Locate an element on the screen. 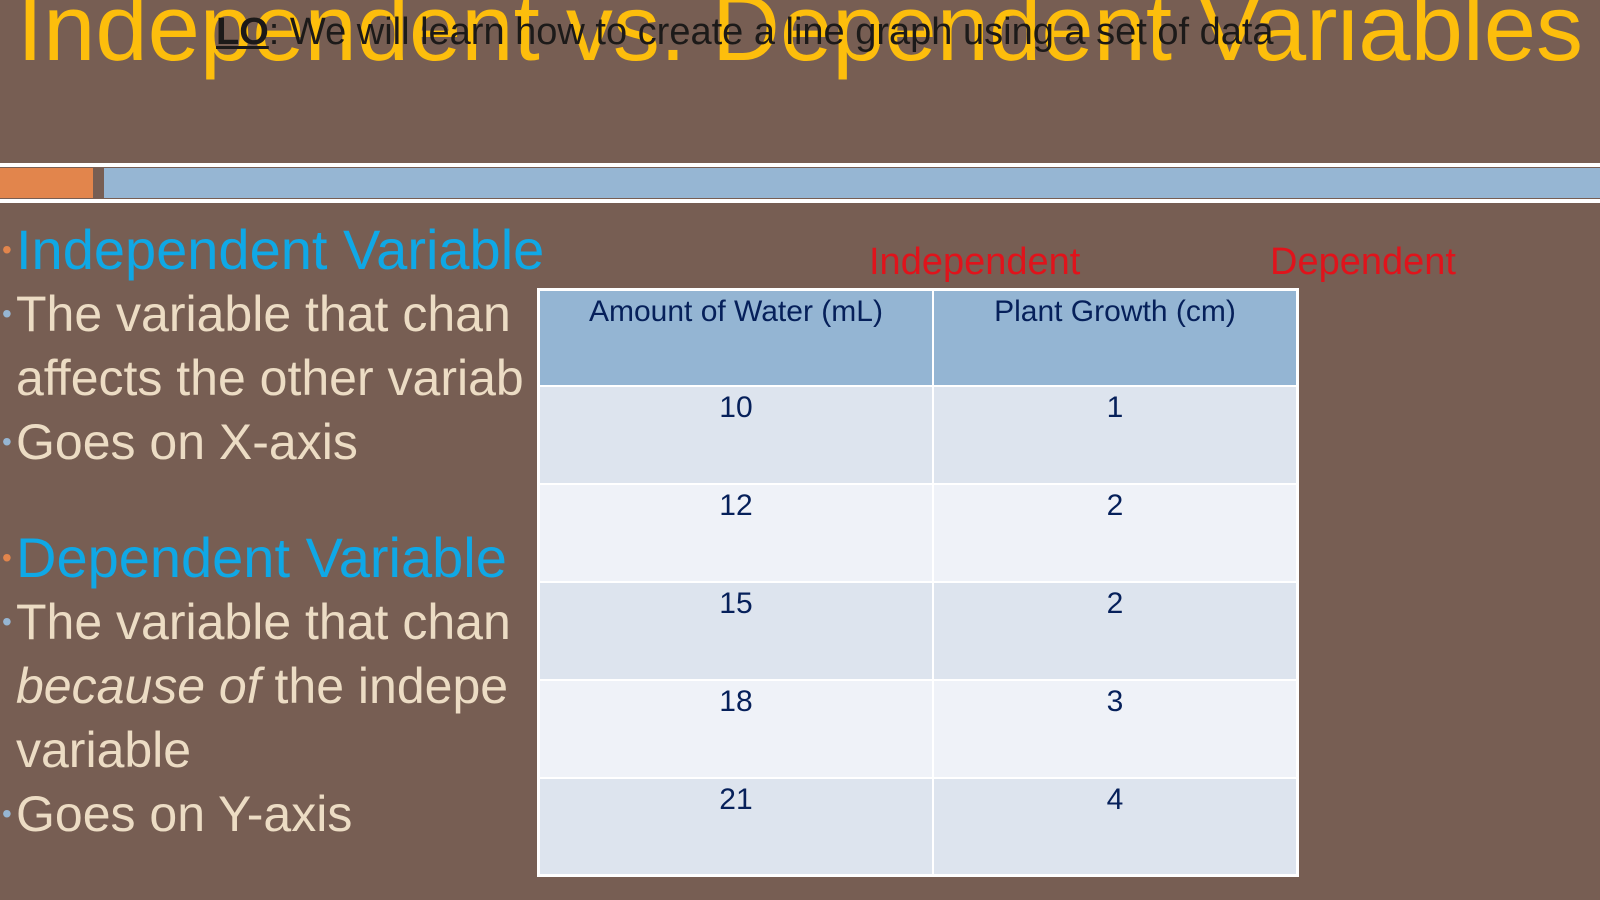  header-growth: Plant Growth (cm) is located at coordinates (1115, 337).